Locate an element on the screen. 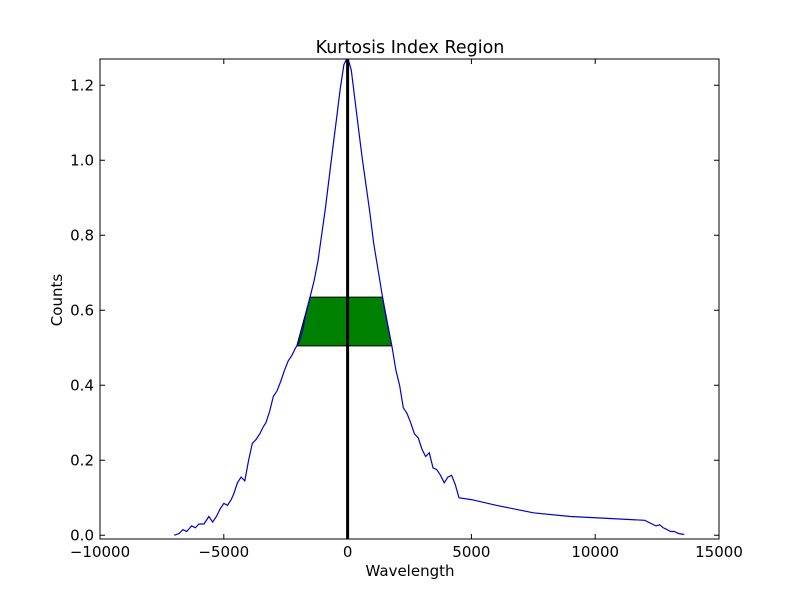 The height and width of the screenshot is (604, 800). y-tick-label: 0.8 is located at coordinates (82, 235).